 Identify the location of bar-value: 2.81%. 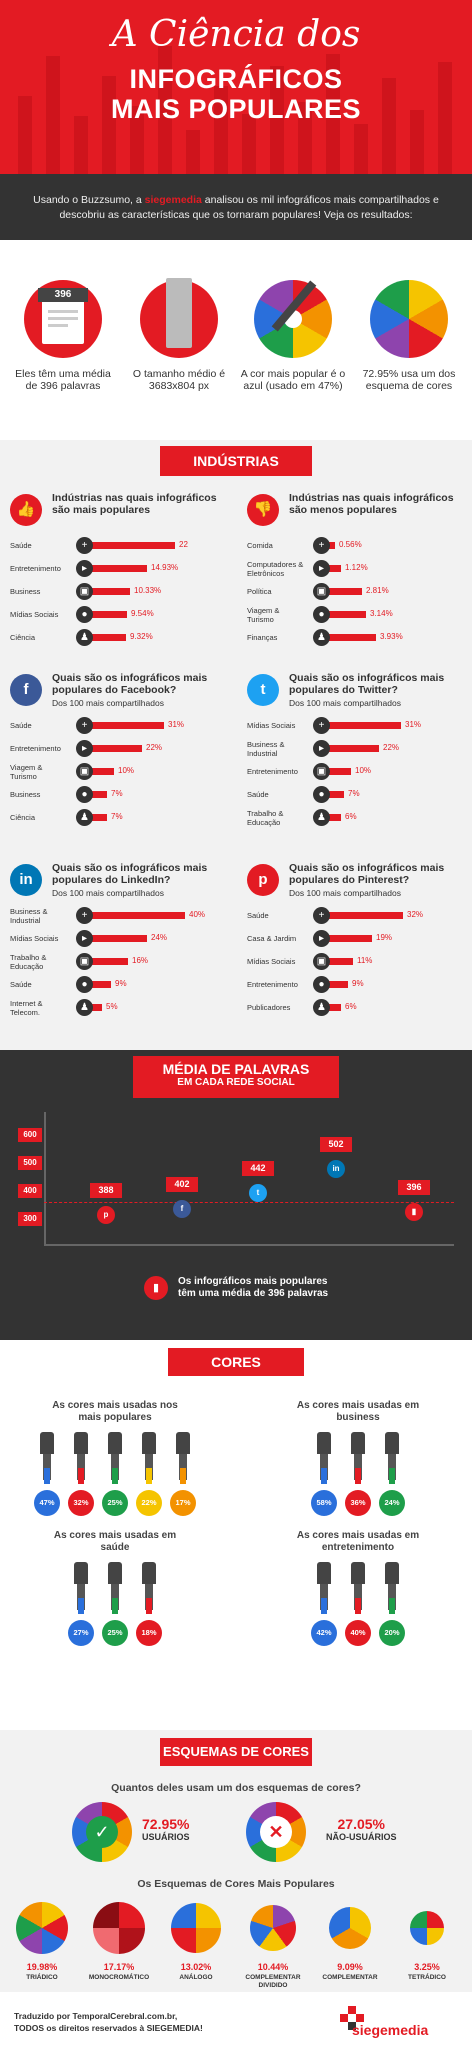
(377, 590).